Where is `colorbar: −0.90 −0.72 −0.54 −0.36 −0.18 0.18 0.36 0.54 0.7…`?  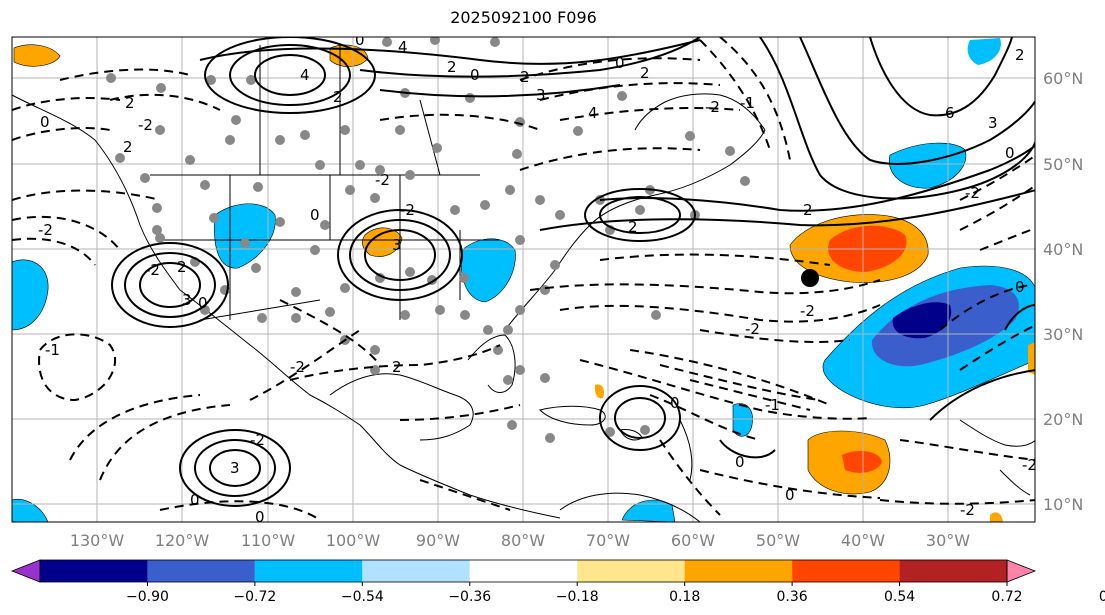
colorbar: −0.90 −0.72 −0.54 −0.36 −0.18 0.18 0.36 0.54 0.7… is located at coordinates (557, 582).